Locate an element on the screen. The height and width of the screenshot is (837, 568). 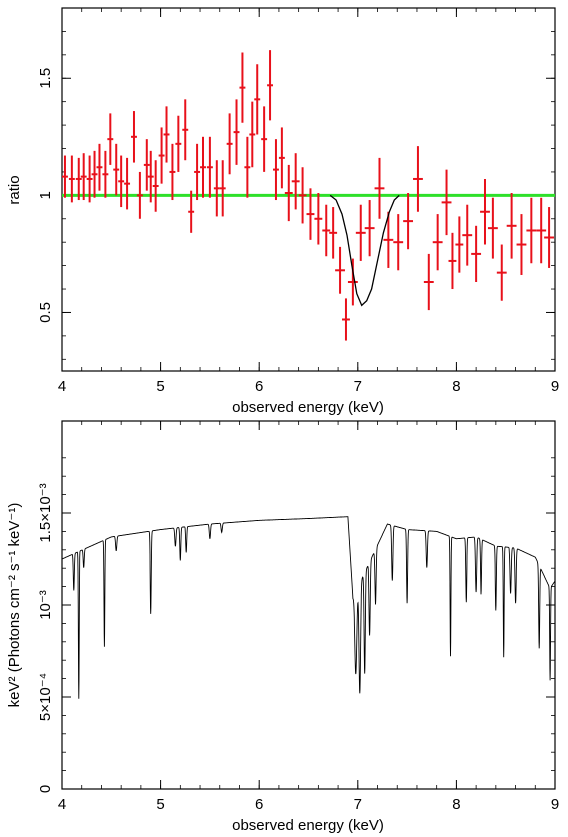
spectrum-x-tick-label: 4 is located at coordinates (62, 804).